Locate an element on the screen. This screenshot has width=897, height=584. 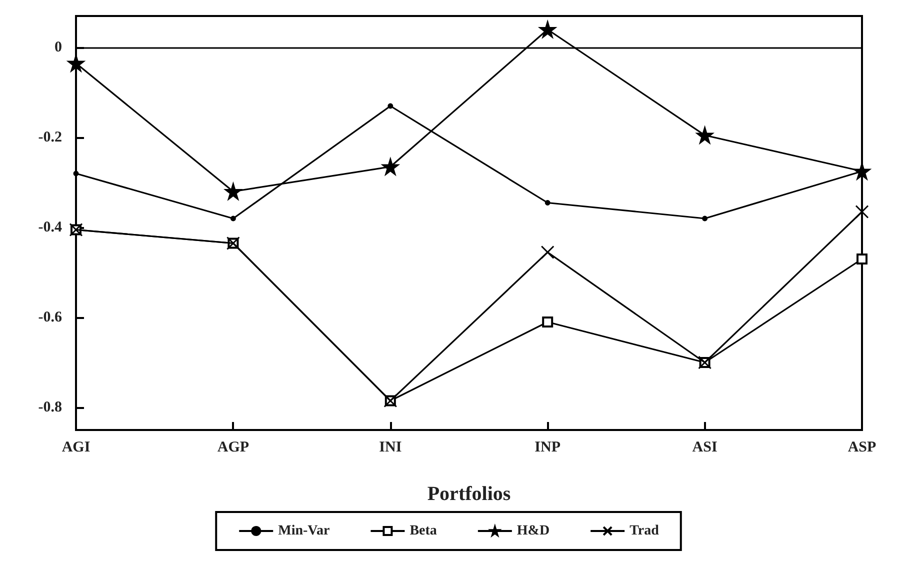
y-tick-label: -0.2 is located at coordinates (50, 138).